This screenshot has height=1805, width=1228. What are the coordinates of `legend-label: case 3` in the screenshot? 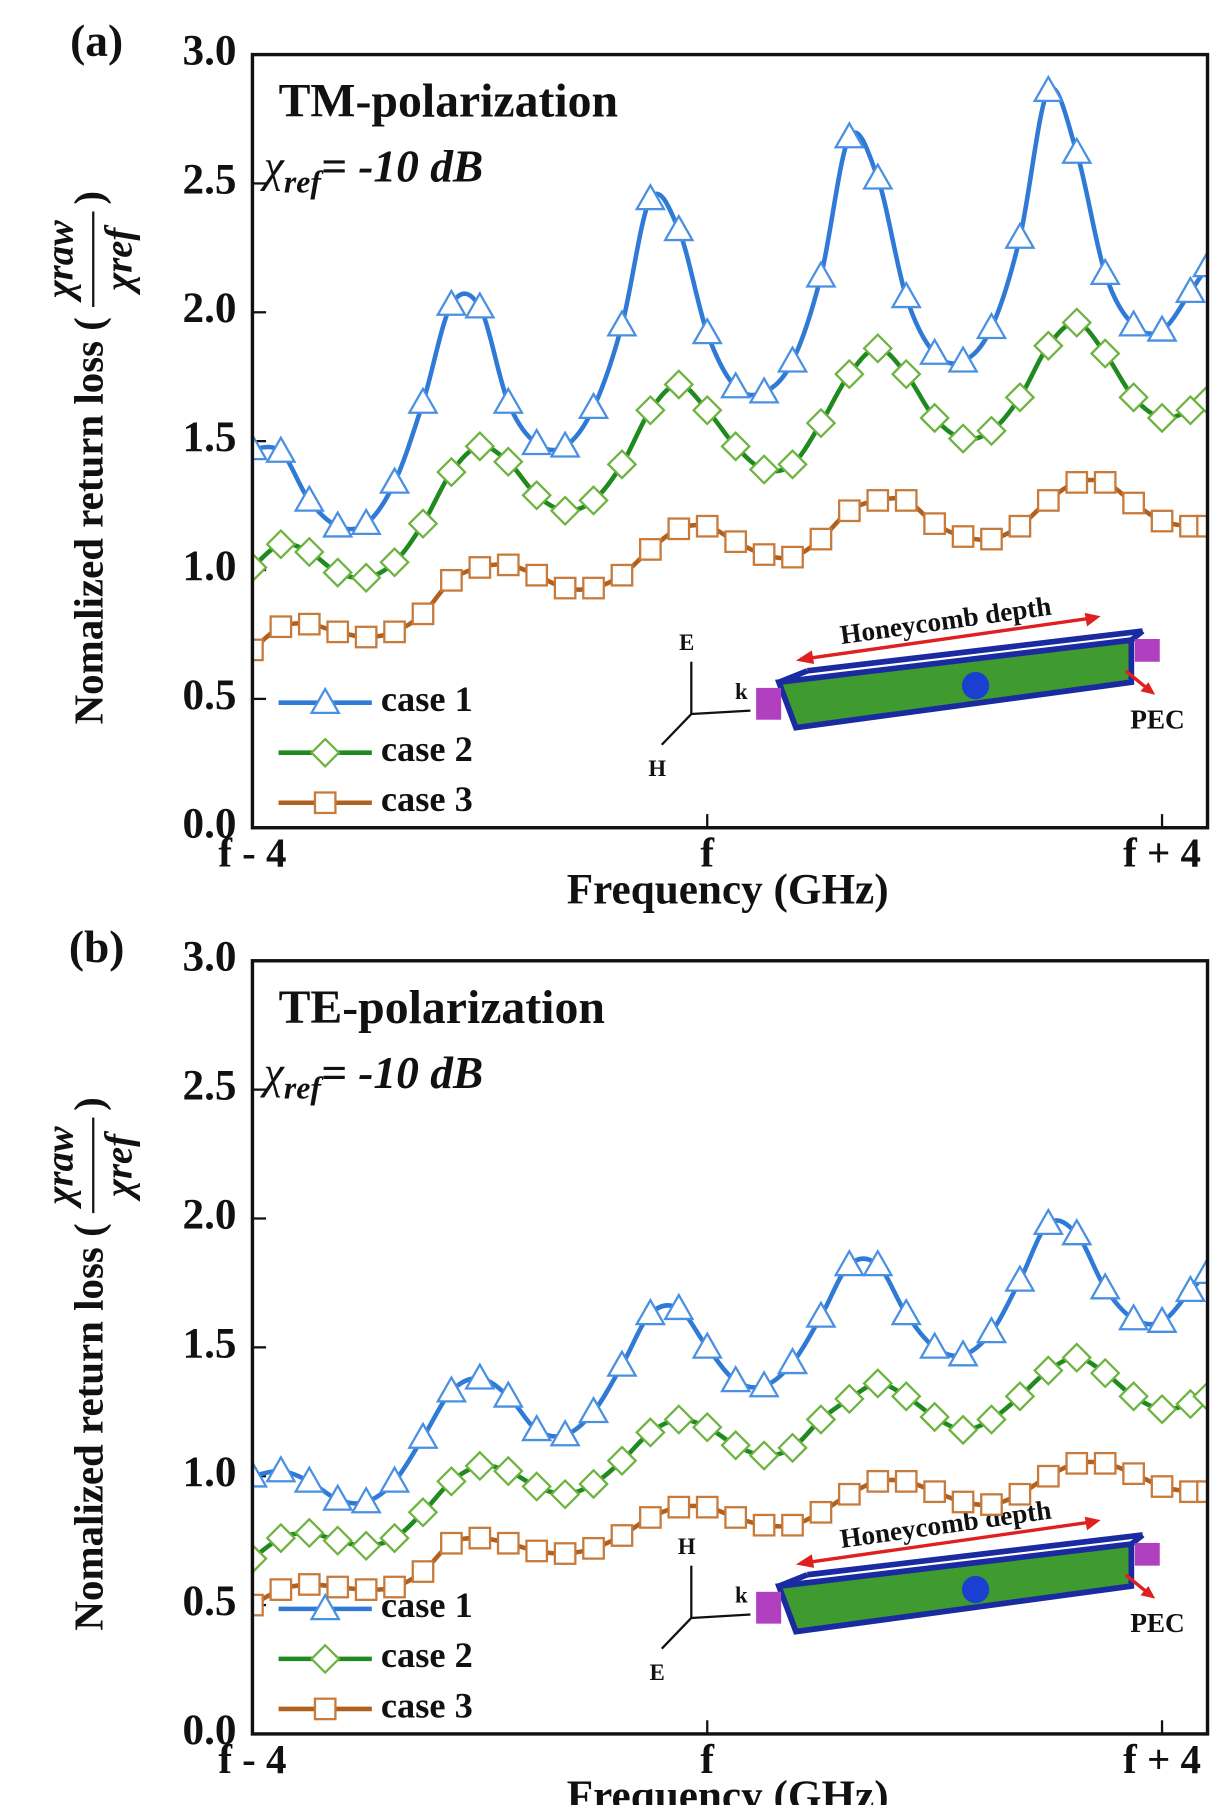 It's located at (427, 799).